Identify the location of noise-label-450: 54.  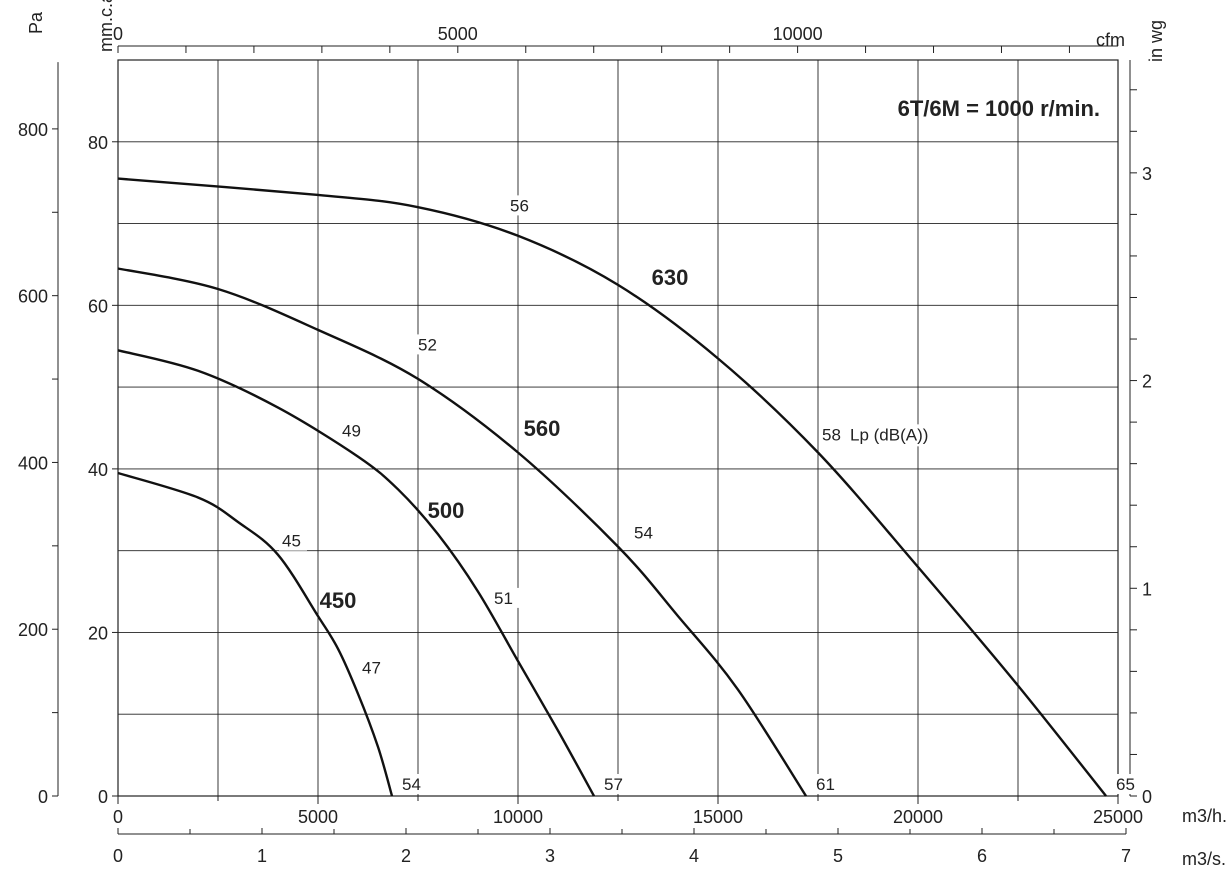
(411, 784).